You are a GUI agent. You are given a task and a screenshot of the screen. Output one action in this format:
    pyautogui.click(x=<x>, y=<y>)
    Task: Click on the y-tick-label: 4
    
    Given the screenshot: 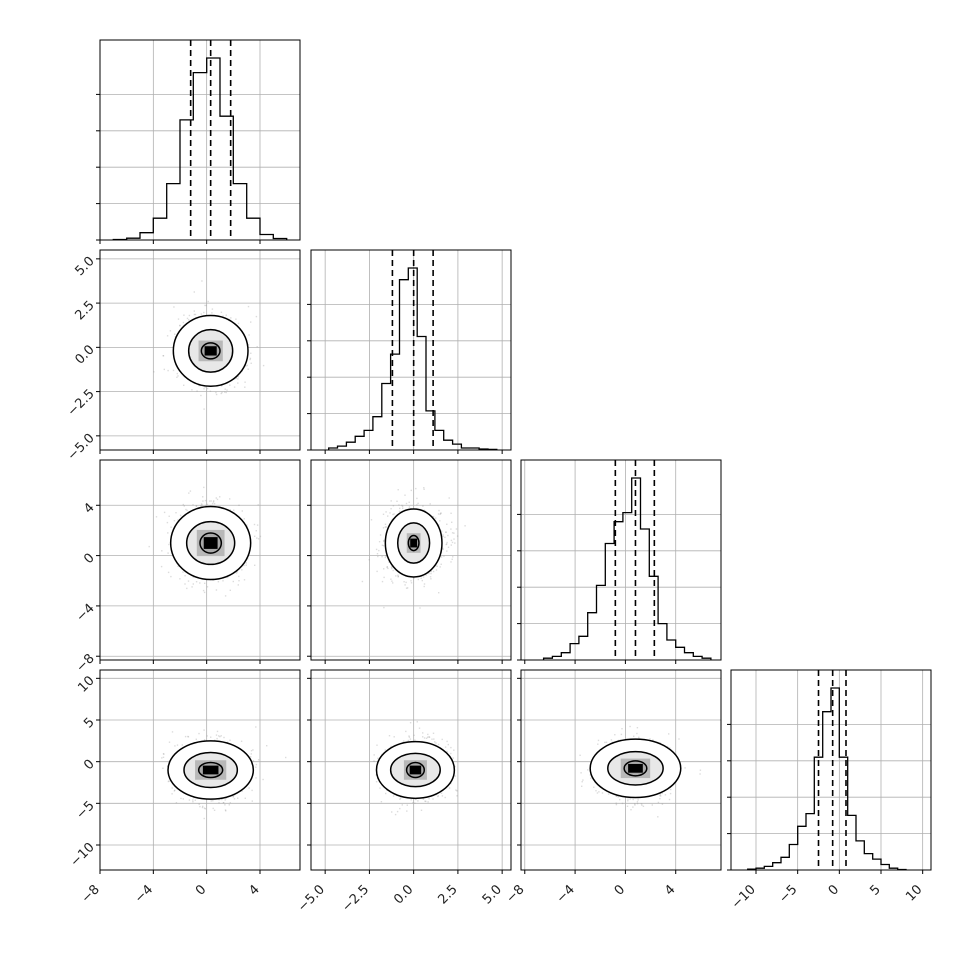 What is the action you would take?
    pyautogui.click(x=89, y=508)
    